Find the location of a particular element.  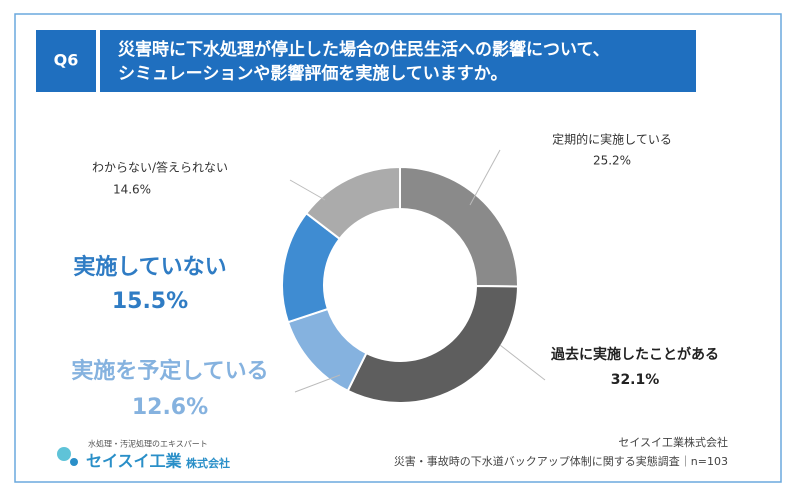

question-box is located at coordinates (66, 61).